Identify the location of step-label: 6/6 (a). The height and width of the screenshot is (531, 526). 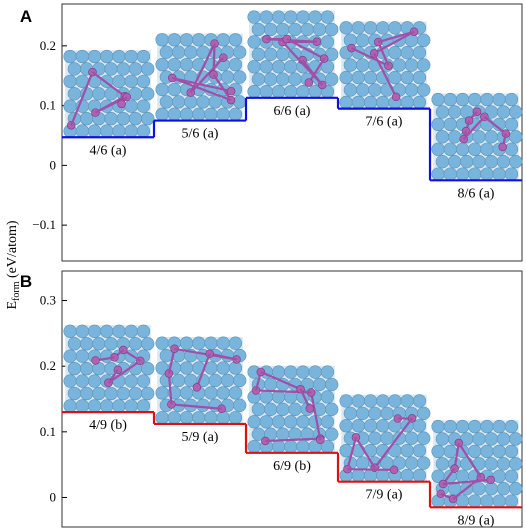
(292, 111).